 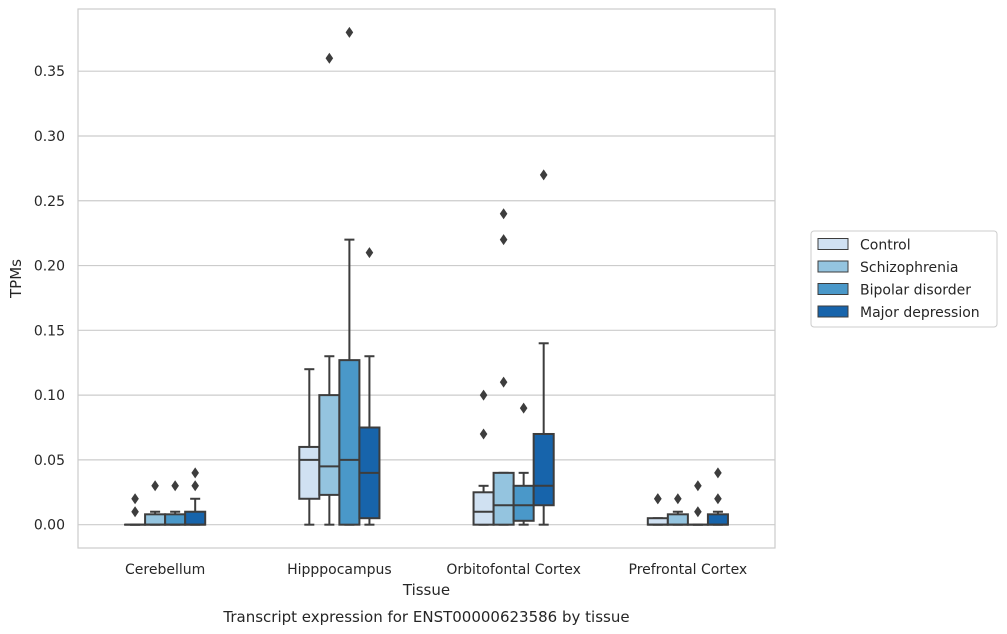 I want to click on y-tick-label: 0.30, so click(x=49, y=137).